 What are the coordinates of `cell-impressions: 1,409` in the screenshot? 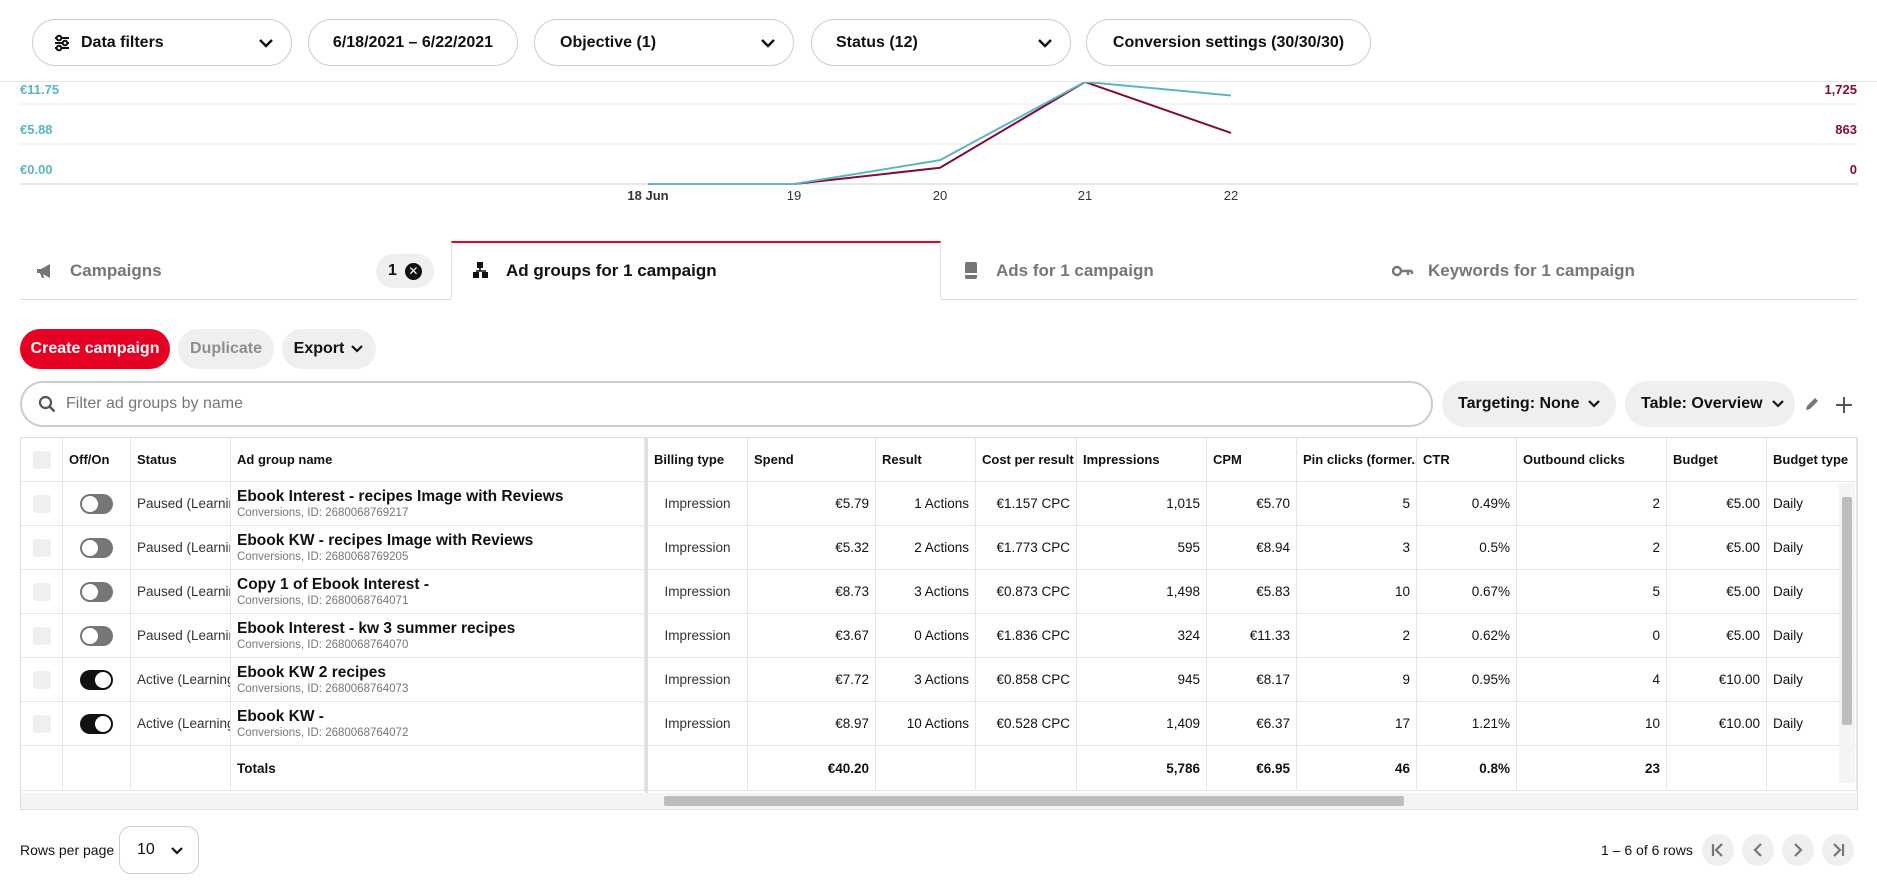 It's located at (1142, 723).